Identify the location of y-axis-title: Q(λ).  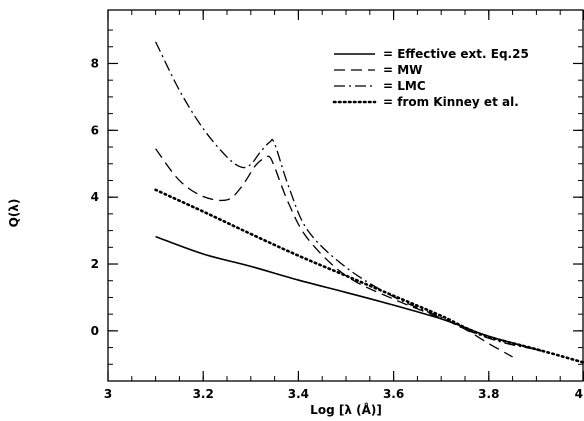
(14, 213).